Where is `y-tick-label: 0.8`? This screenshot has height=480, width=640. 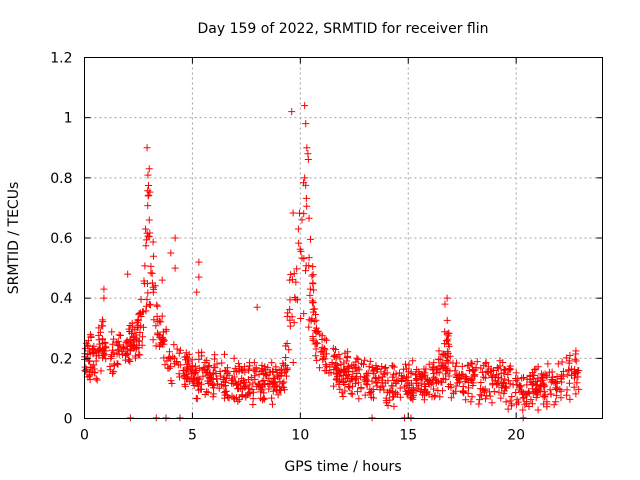
y-tick-label: 0.8 is located at coordinates (61, 179).